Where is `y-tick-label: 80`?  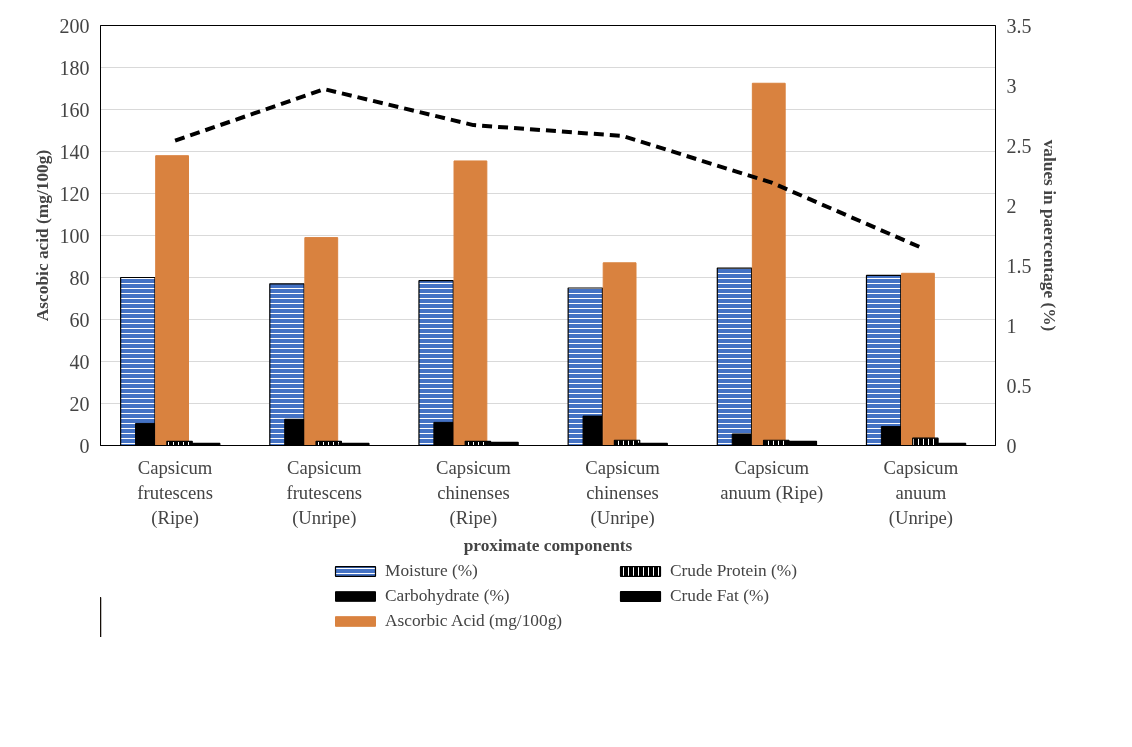
y-tick-label: 80 is located at coordinates (79, 277).